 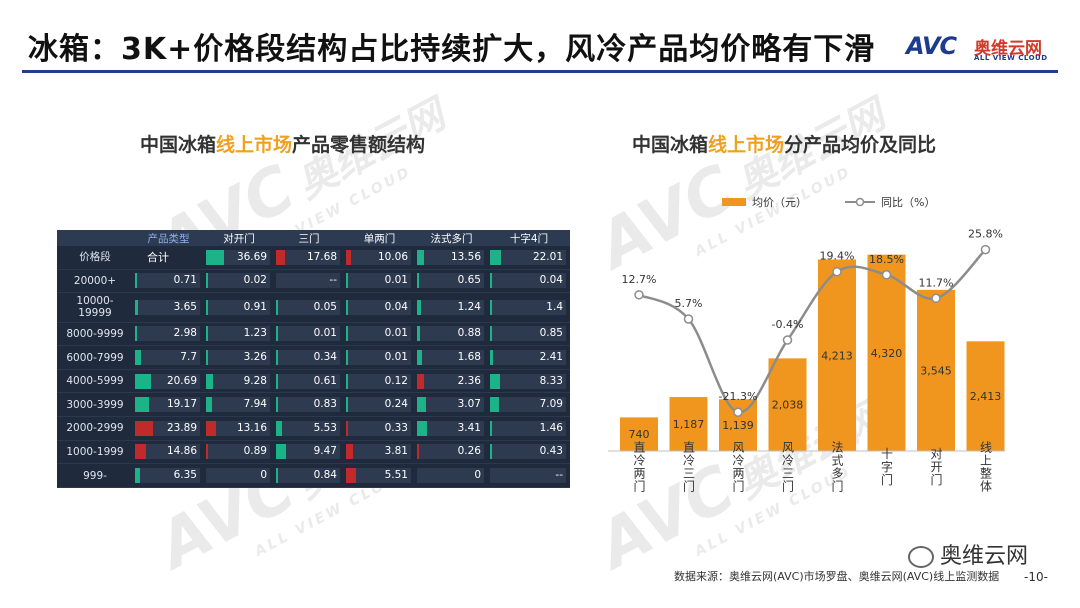 I want to click on cell-value: 7.94, so click(x=255, y=404).